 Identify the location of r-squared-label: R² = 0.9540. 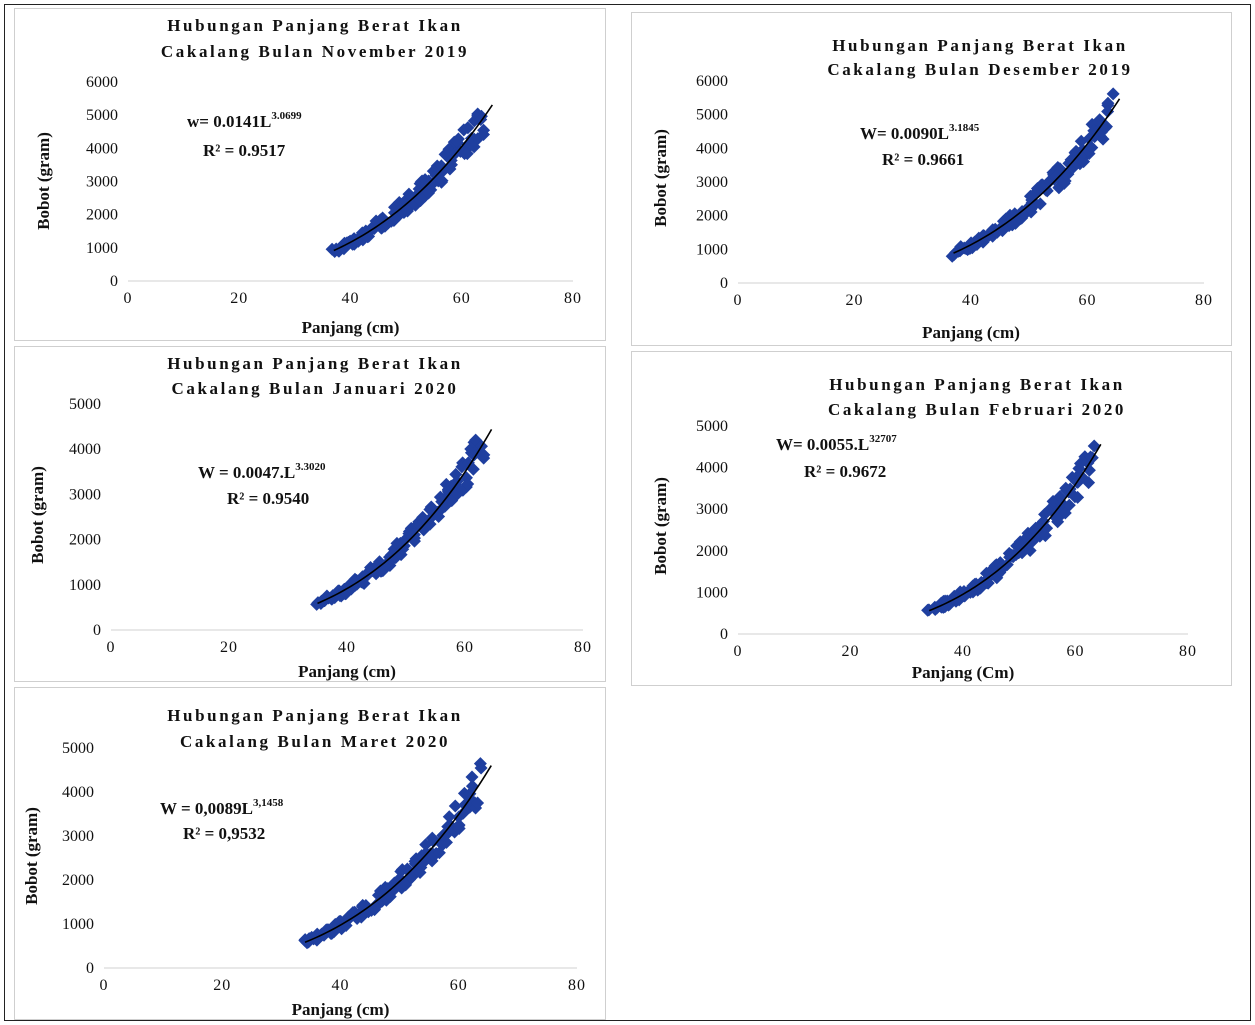
(268, 498).